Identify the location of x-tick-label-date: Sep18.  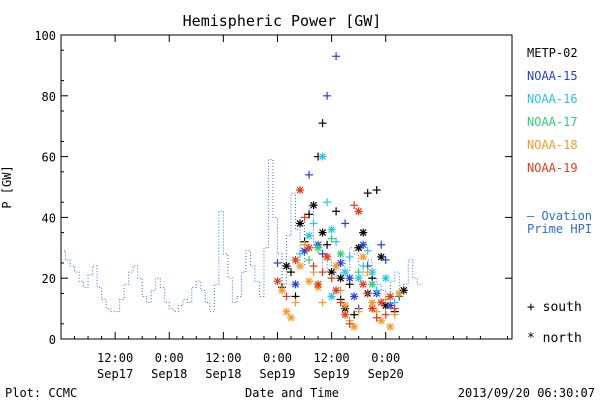
(169, 374).